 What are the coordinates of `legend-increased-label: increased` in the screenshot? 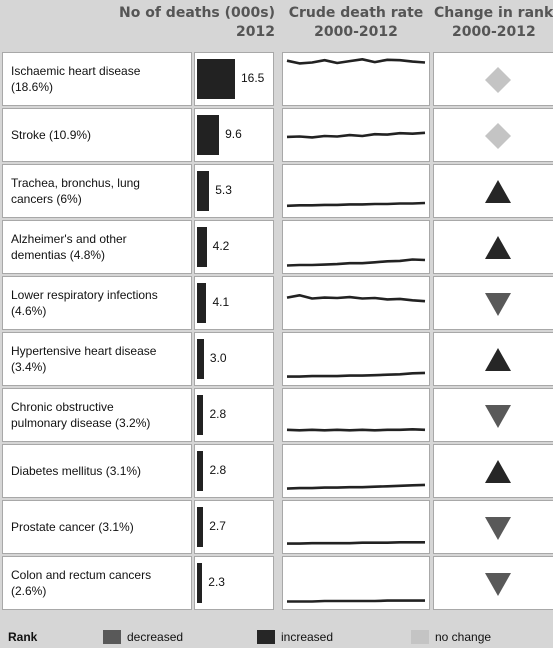 It's located at (307, 637).